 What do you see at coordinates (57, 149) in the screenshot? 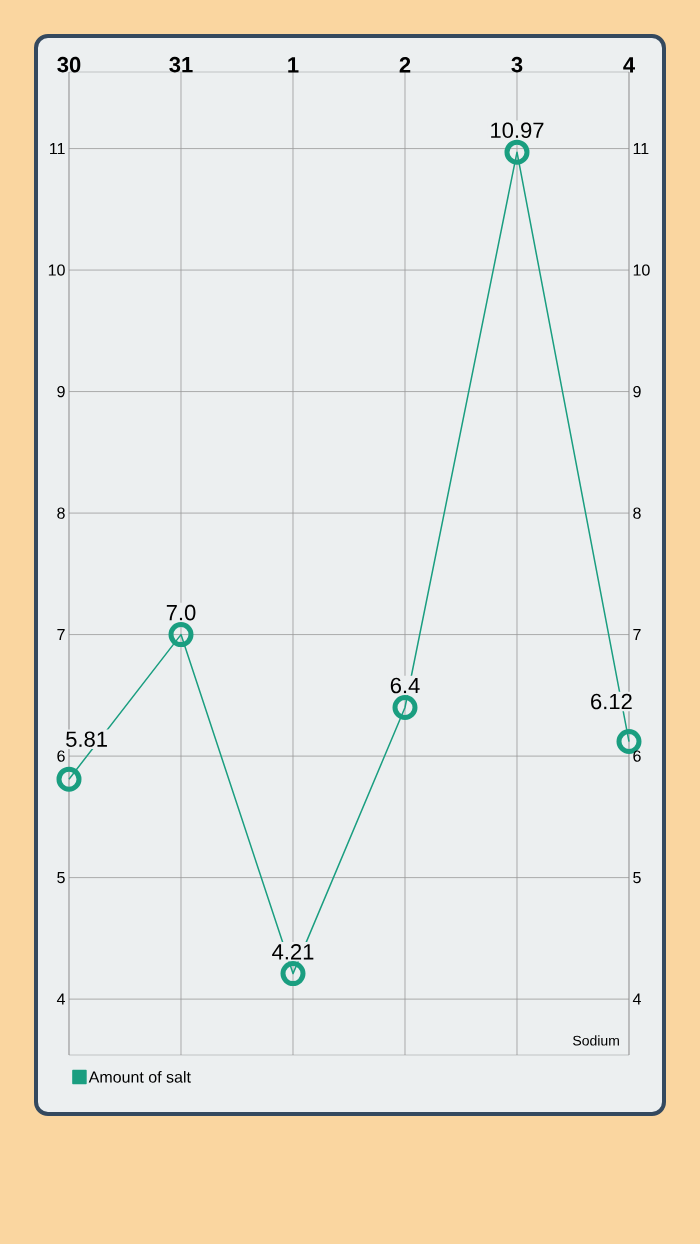
I see `y-tick-label: 11` at bounding box center [57, 149].